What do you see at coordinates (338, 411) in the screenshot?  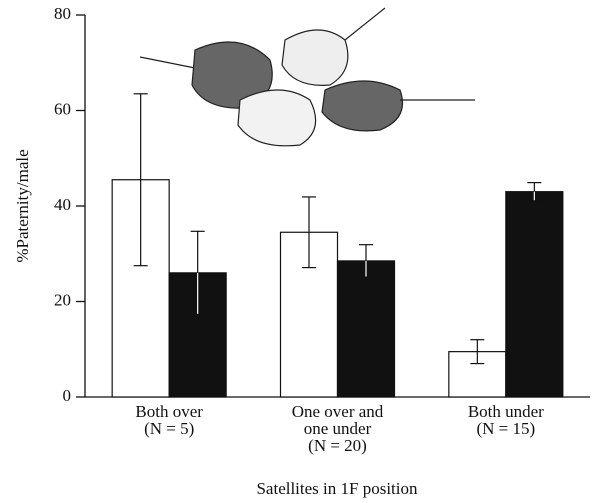 I see `x-tick-label: One over and` at bounding box center [338, 411].